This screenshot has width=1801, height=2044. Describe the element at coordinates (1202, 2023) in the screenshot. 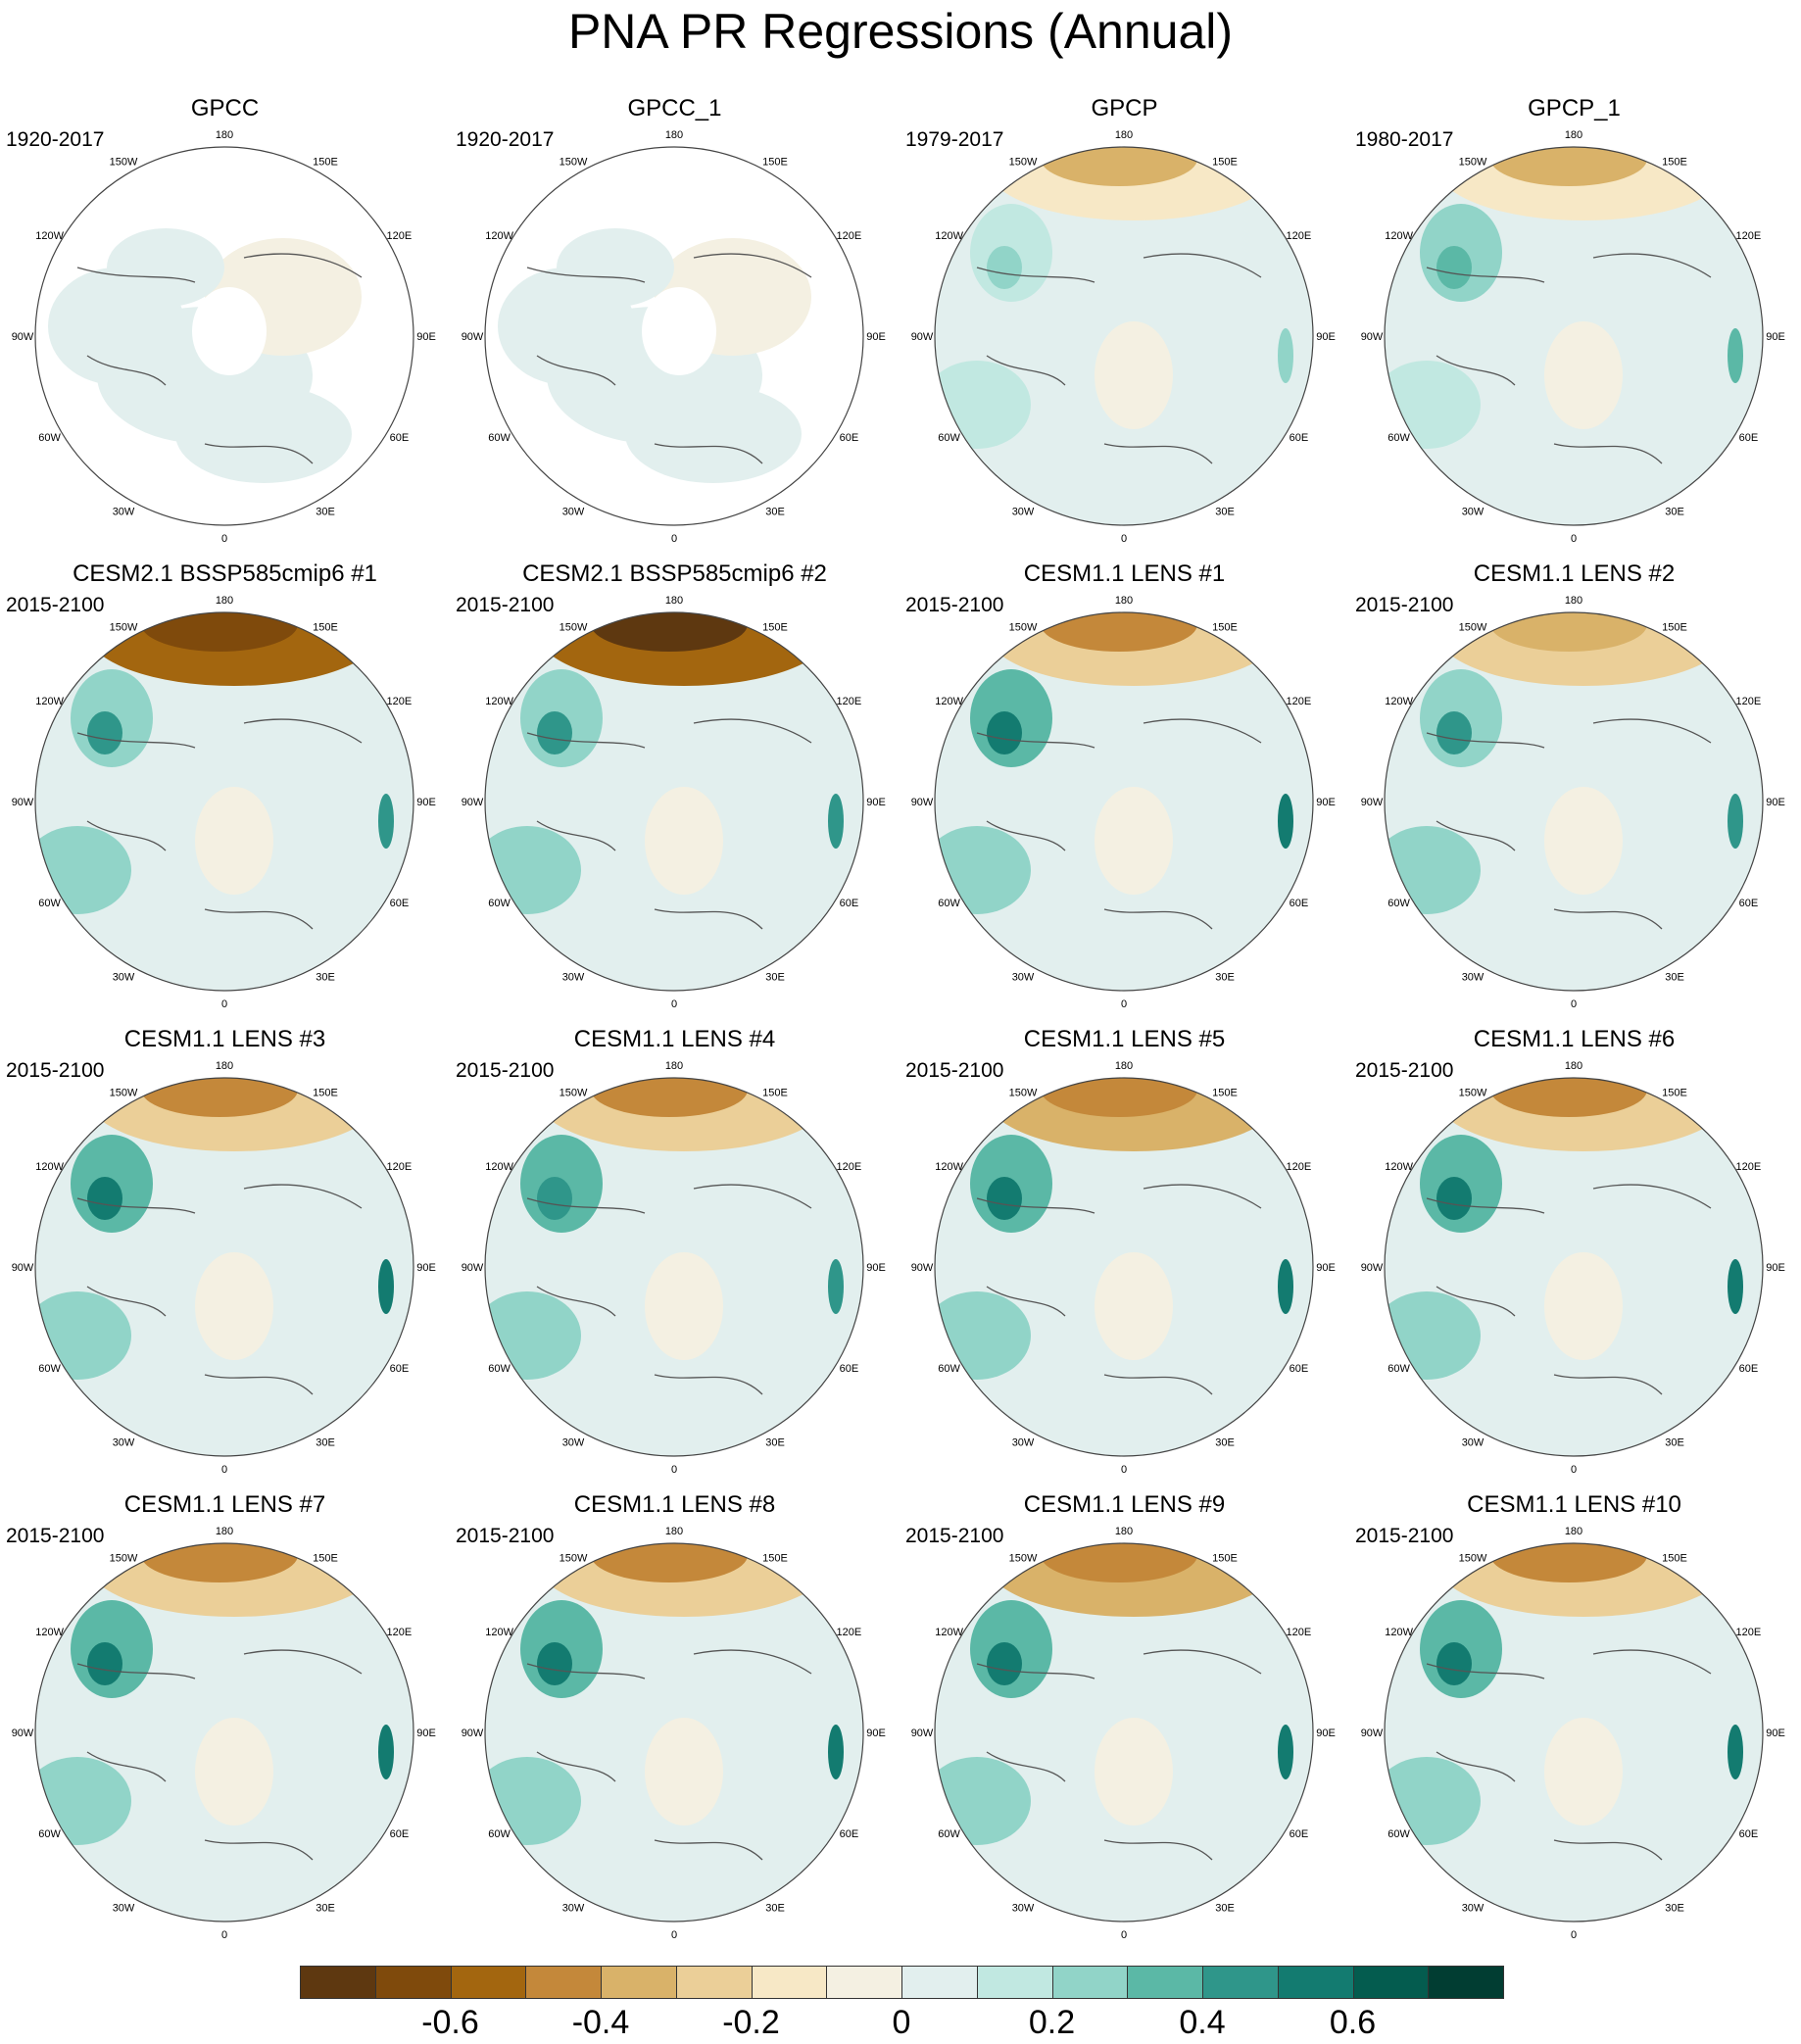

I see `colorbar-tick-label: 0.4` at that location.